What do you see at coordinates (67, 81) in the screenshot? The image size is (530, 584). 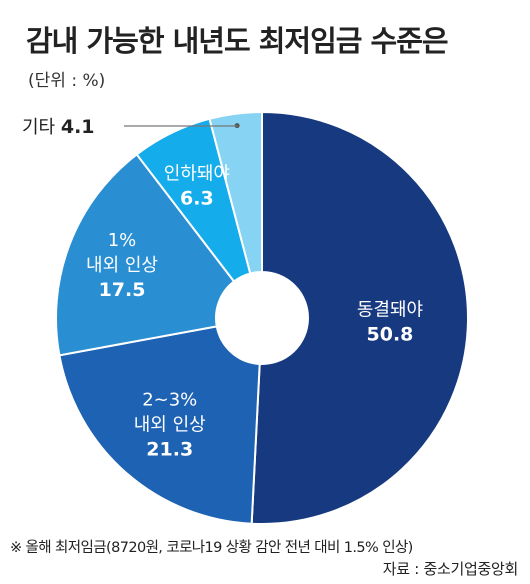 I see `unit-label: (단위 : %)` at bounding box center [67, 81].